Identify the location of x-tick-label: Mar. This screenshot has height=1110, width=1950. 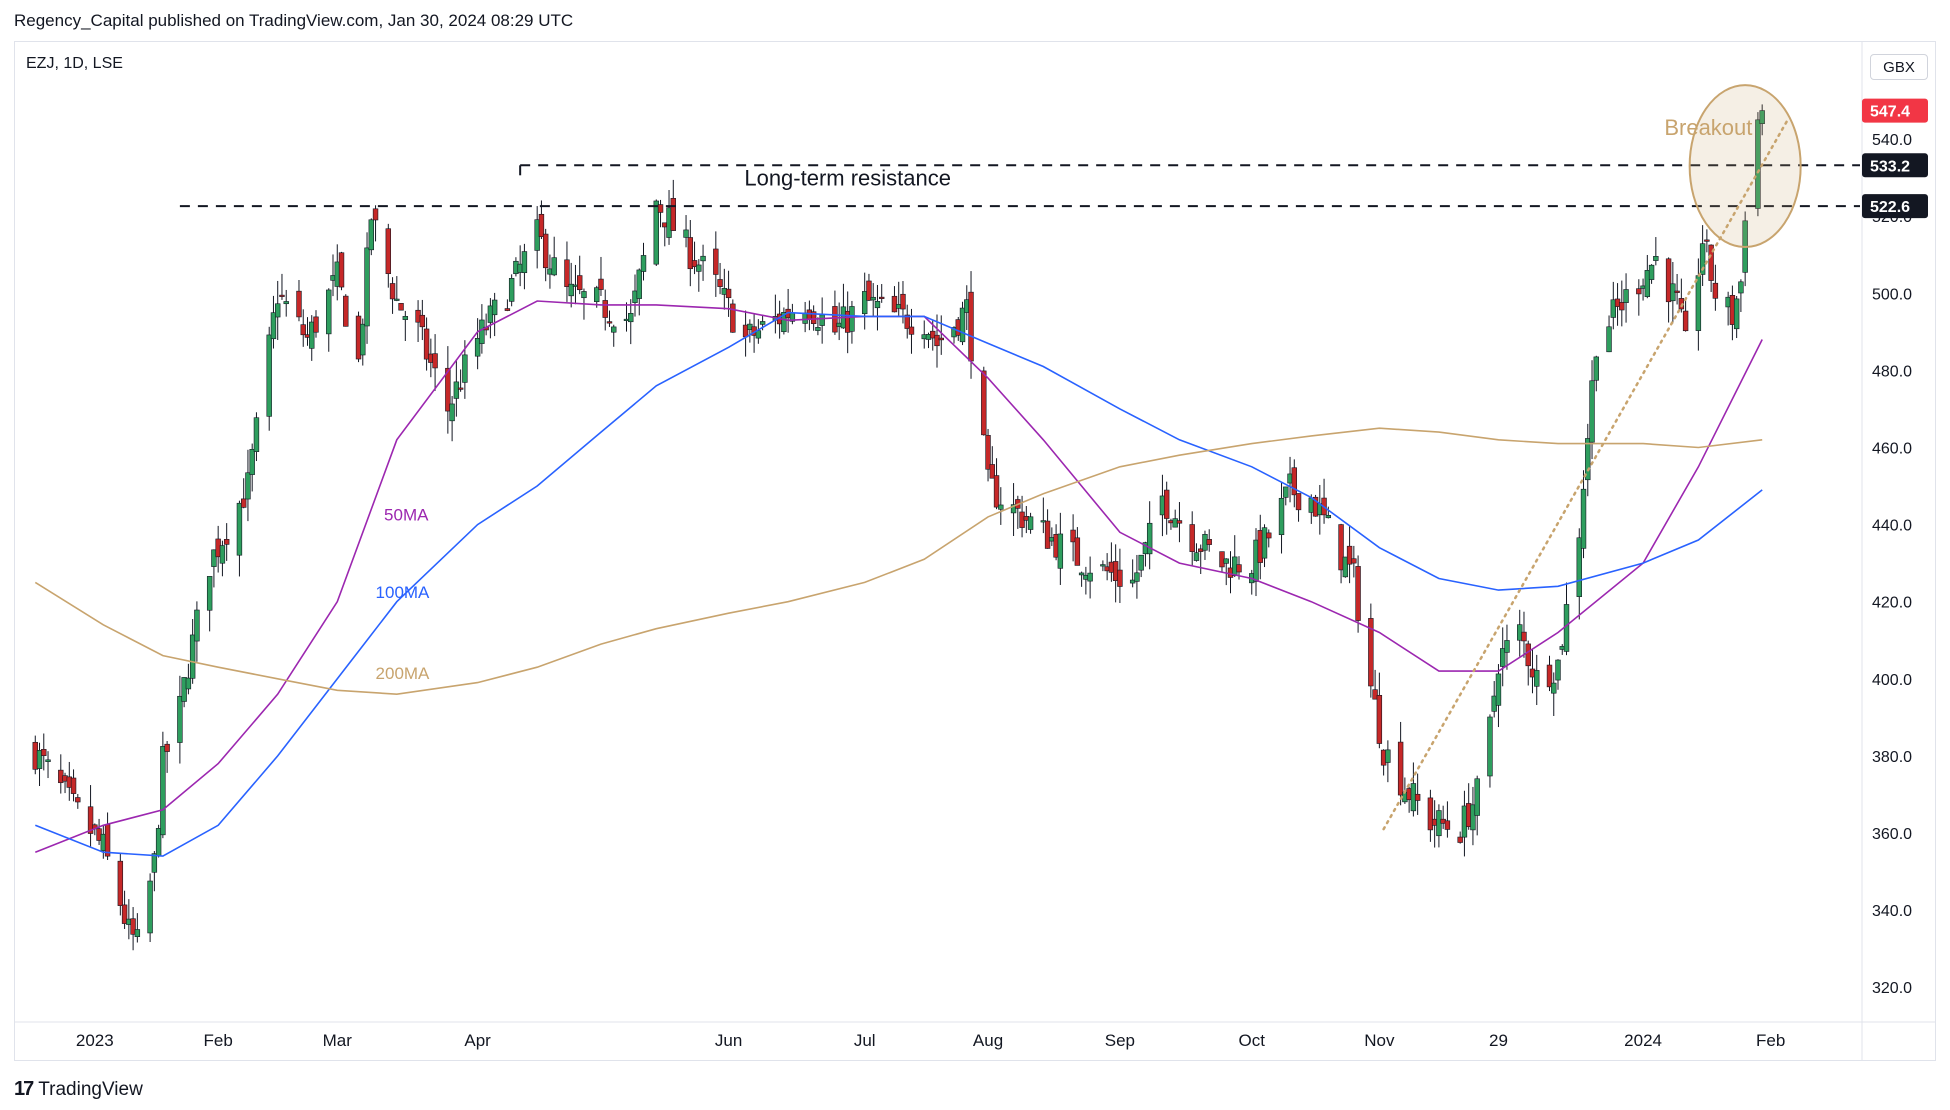
(338, 1040).